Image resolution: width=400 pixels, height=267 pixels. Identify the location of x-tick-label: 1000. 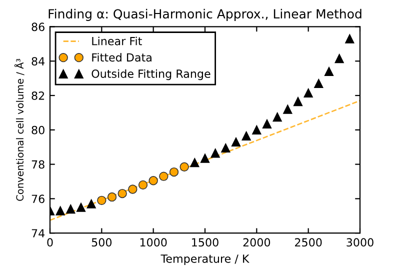
(153, 242).